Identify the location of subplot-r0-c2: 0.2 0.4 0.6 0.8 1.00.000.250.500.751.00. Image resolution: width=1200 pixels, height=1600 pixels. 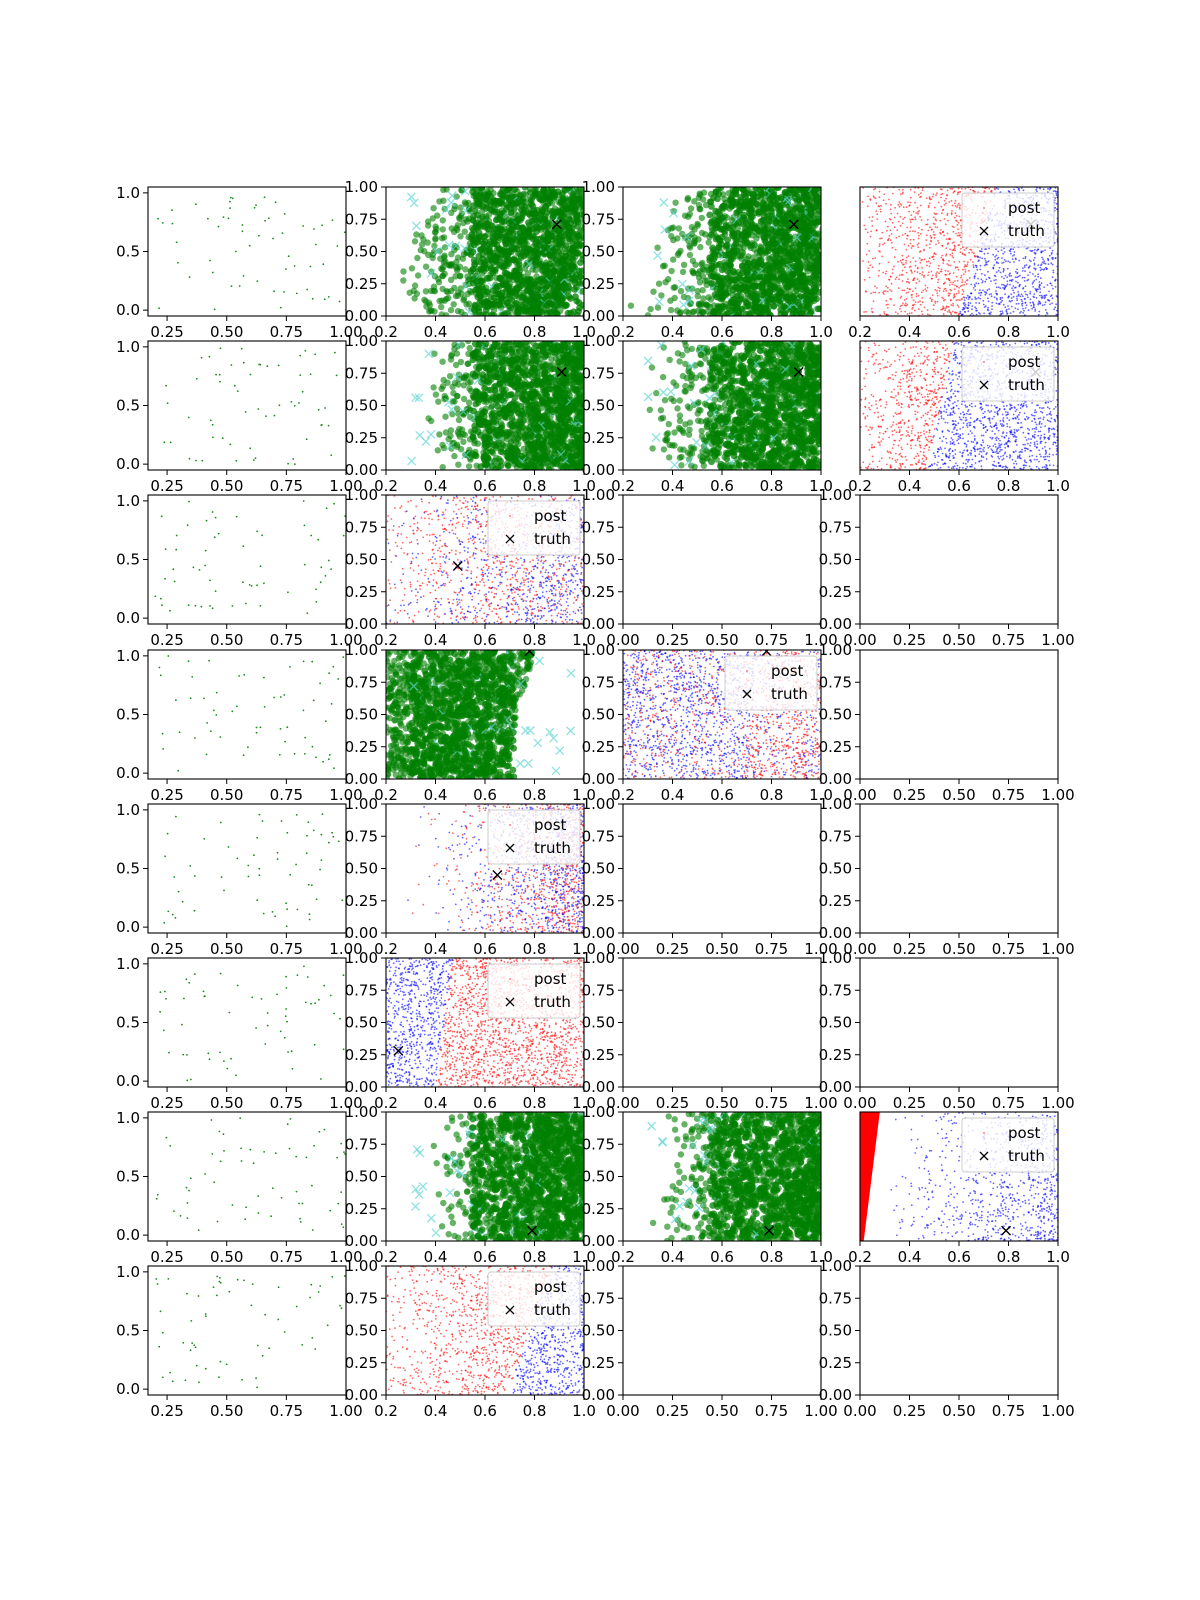
(707, 259).